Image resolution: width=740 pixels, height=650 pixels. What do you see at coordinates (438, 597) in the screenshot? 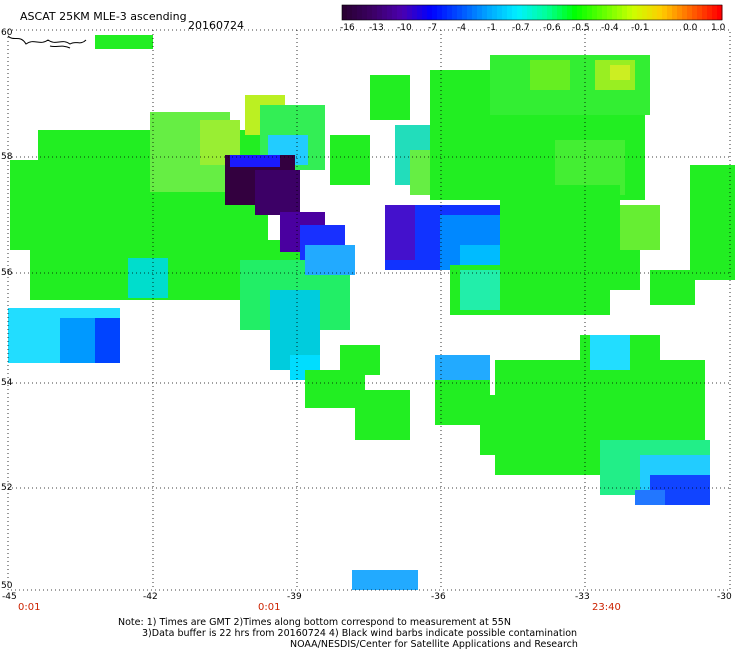
I see `lon-label: -36` at bounding box center [438, 597].